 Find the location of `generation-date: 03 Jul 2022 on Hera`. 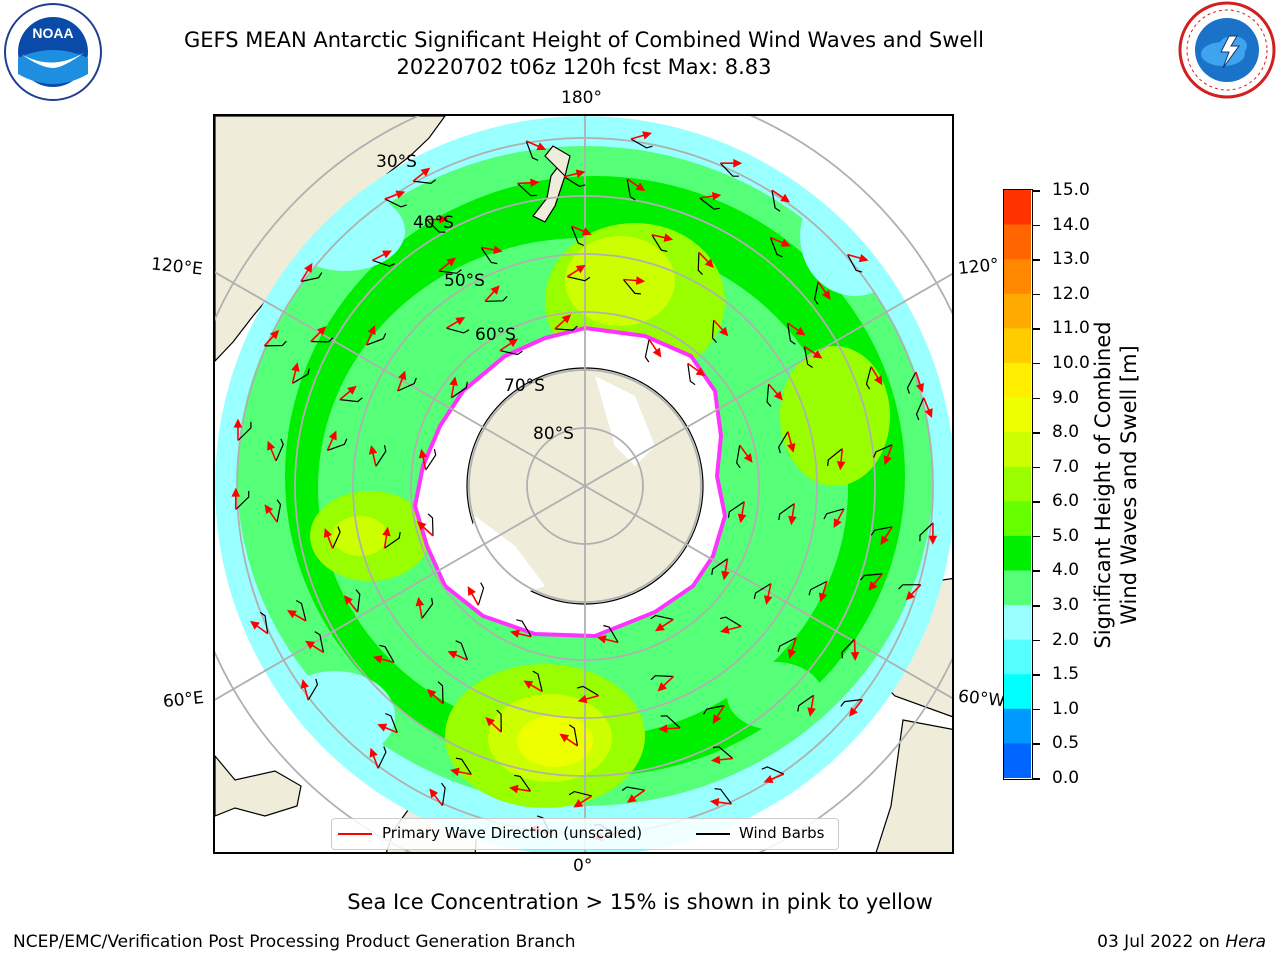

generation-date: 03 Jul 2022 on Hera is located at coordinates (1181, 942).